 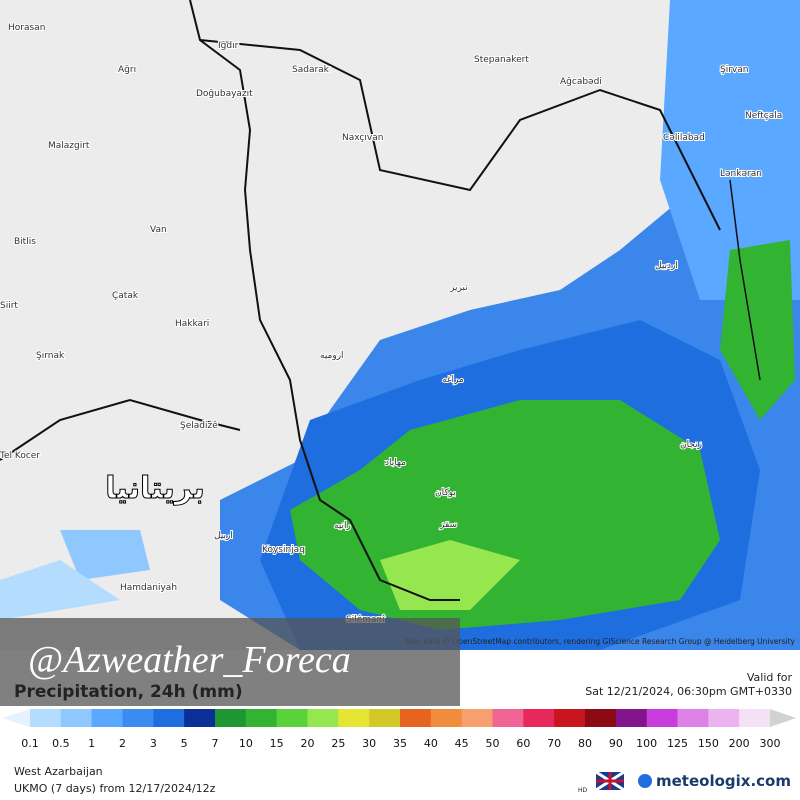 I want to click on brand: meteologix.com, so click(x=723, y=781).